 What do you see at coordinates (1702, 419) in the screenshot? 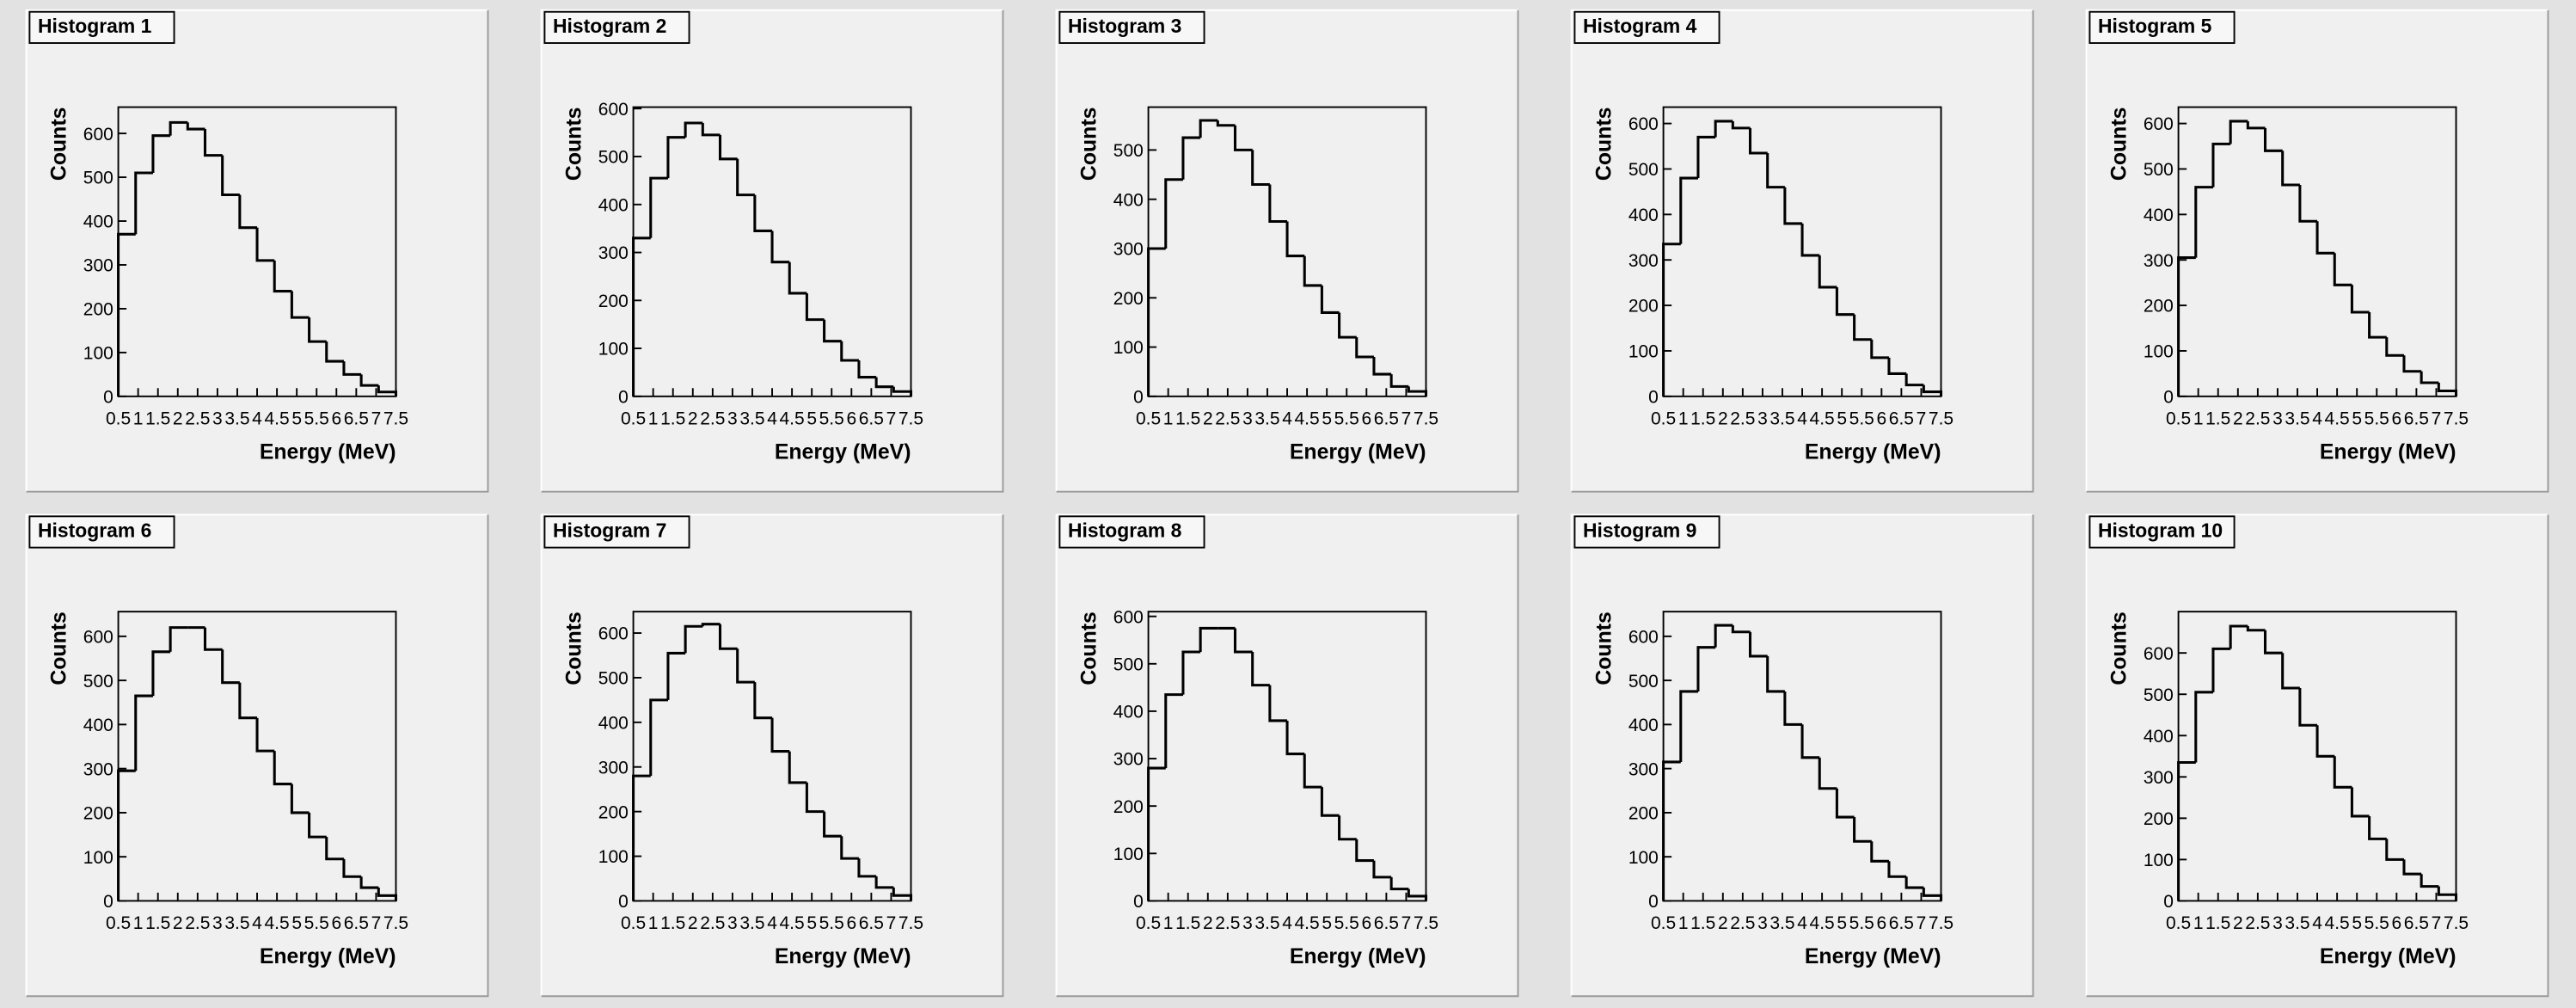
I see `x-tick-label: 1.5` at bounding box center [1702, 419].